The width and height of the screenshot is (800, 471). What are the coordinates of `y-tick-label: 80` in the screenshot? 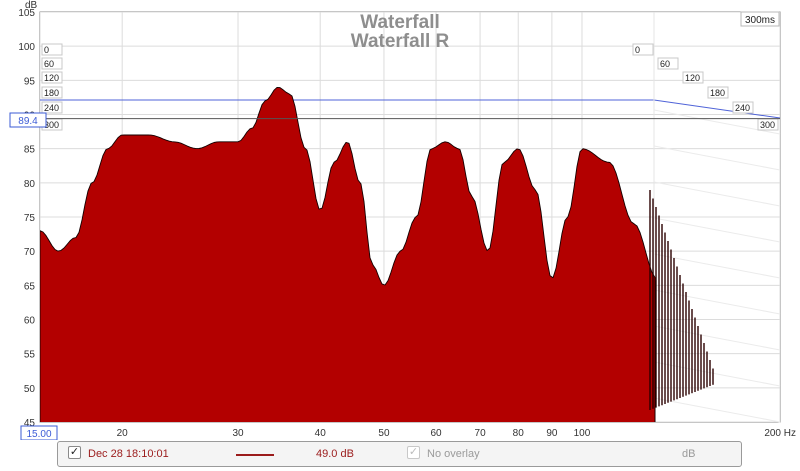 It's located at (30, 184).